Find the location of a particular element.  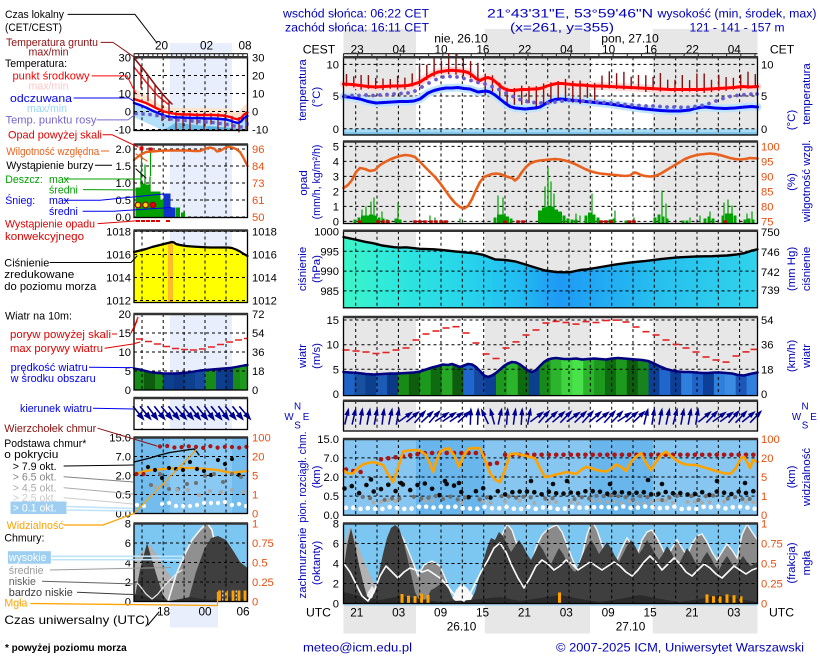

svg-text: 27.10 is located at coordinates (631, 627).